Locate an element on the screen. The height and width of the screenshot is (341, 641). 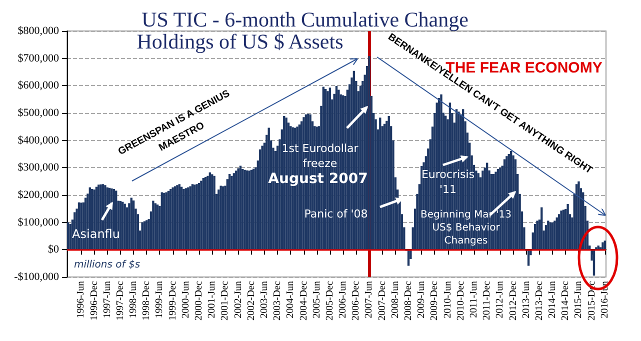
y-tick-label: $200,000 is located at coordinates (39, 195).